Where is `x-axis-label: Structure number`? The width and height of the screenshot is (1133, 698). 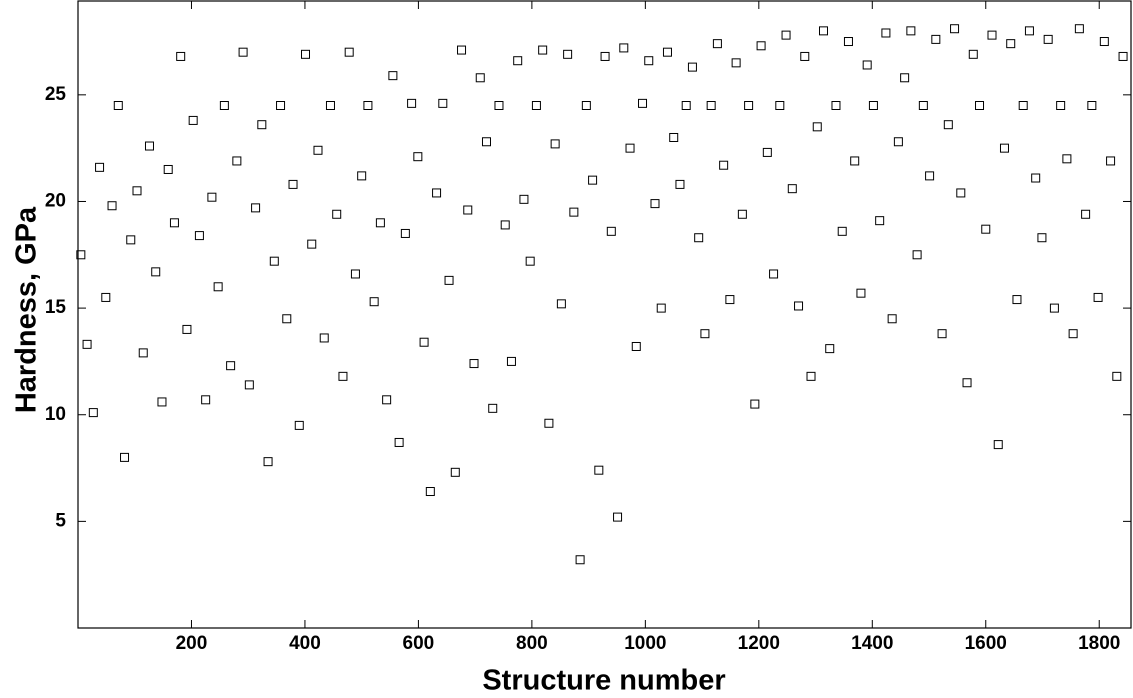 x-axis-label: Structure number is located at coordinates (603, 681).